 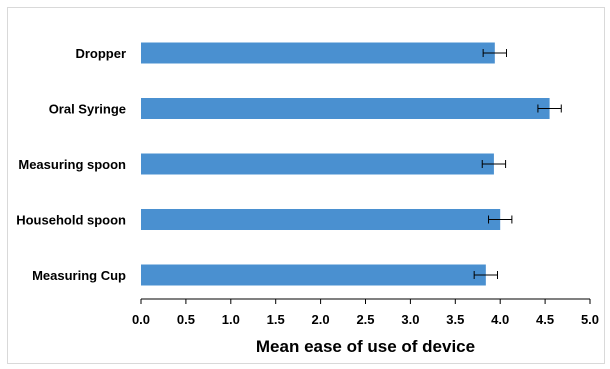 I want to click on x-tick-label: 3.0, so click(x=410, y=319).